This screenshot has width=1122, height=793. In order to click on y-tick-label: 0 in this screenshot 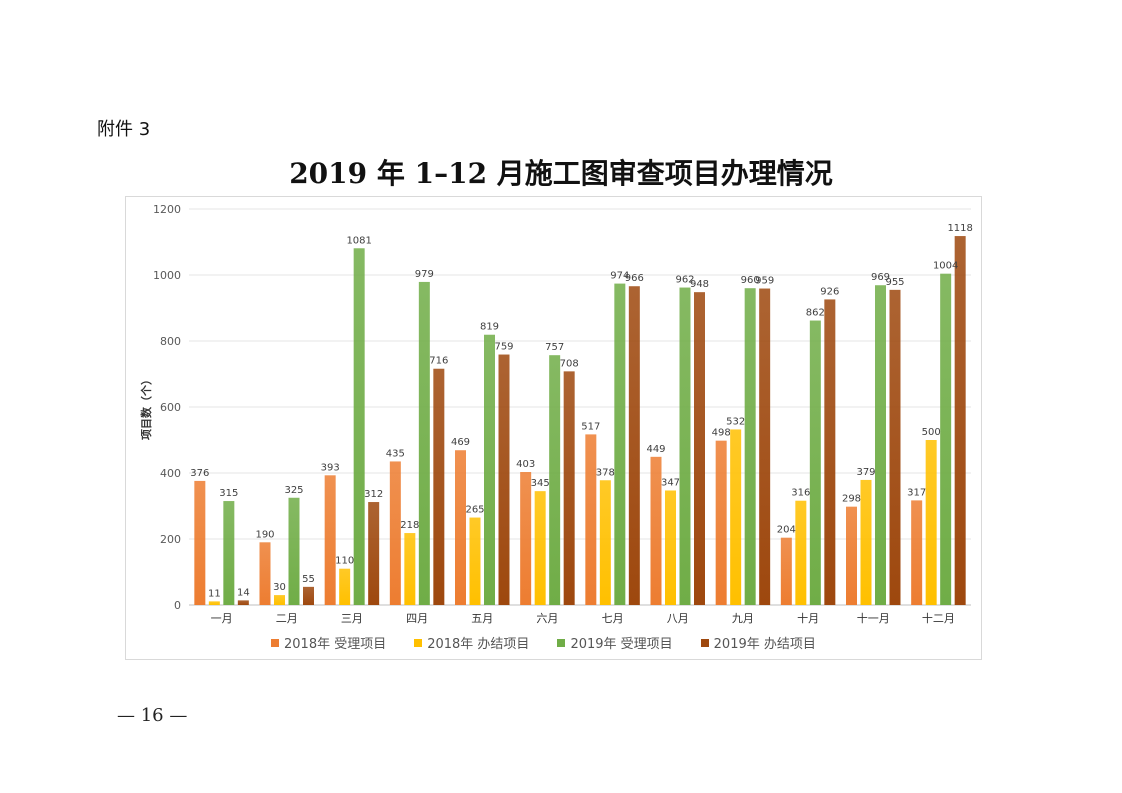, I will do `click(177, 605)`.